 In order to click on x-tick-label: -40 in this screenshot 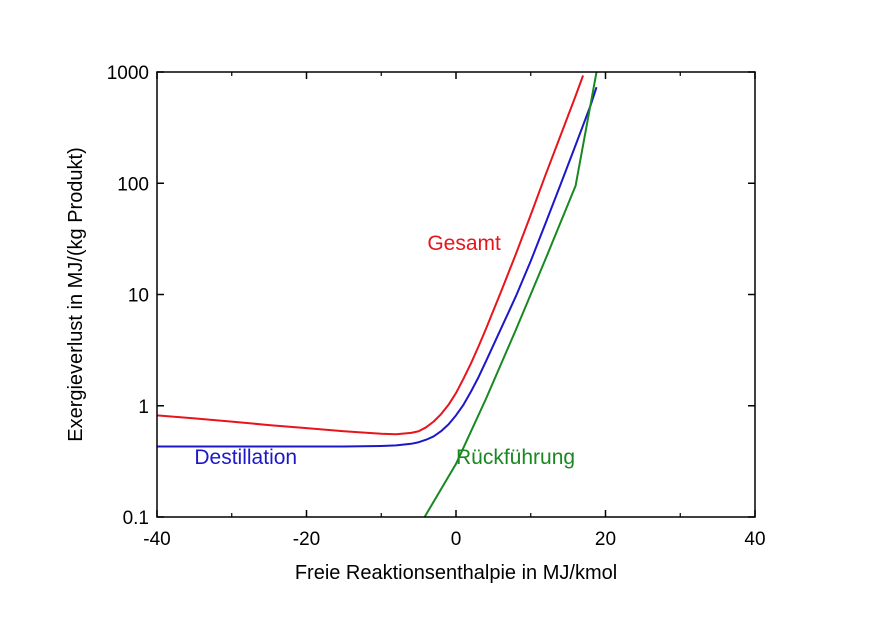, I will do `click(156, 539)`.